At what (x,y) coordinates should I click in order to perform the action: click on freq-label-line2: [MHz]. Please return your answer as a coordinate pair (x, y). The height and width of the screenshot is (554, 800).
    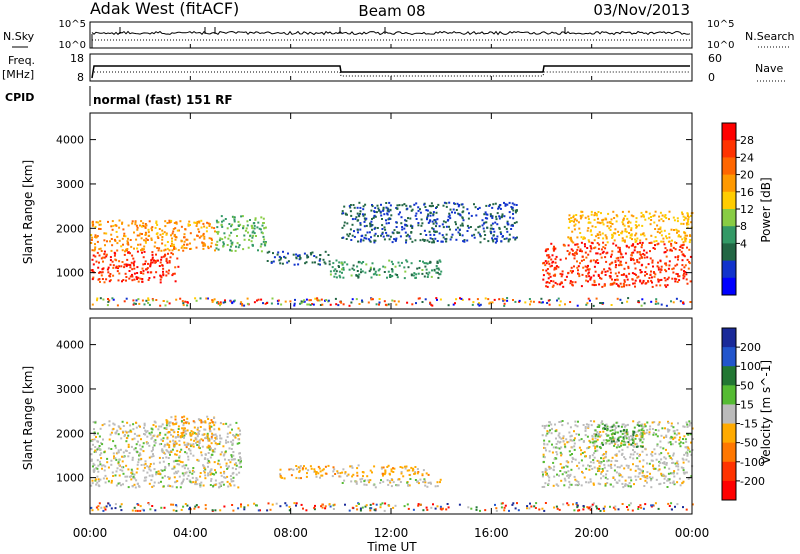
    Looking at the image, I should click on (18, 74).